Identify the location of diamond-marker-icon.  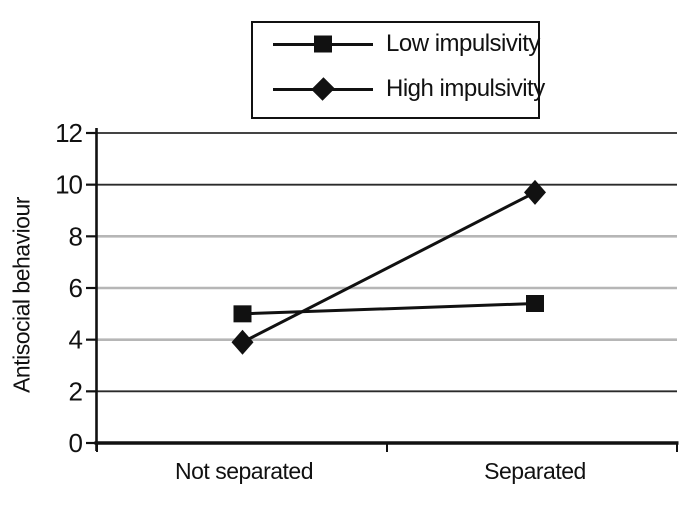
(323, 89).